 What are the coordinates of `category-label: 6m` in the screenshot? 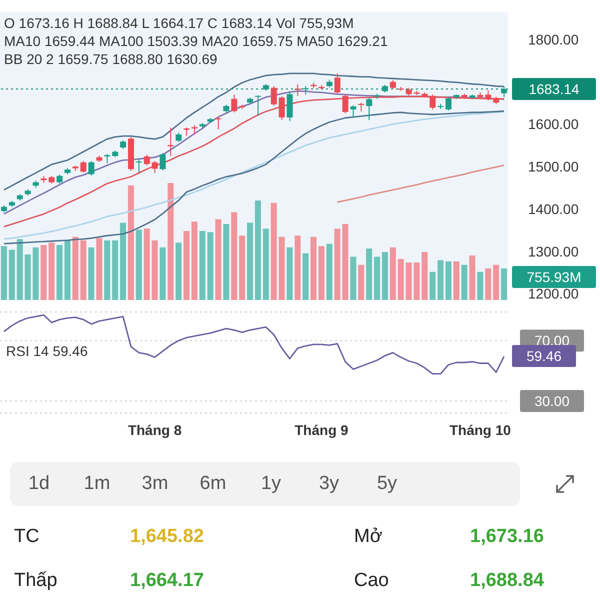 It's located at (213, 484).